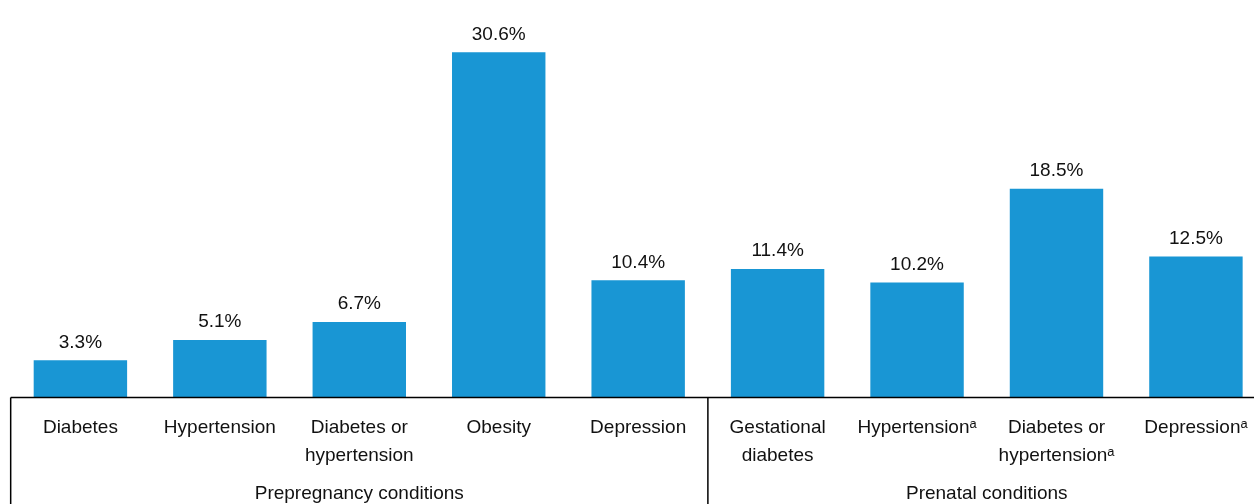  I want to click on text: Prenatal conditions, so click(986, 492).